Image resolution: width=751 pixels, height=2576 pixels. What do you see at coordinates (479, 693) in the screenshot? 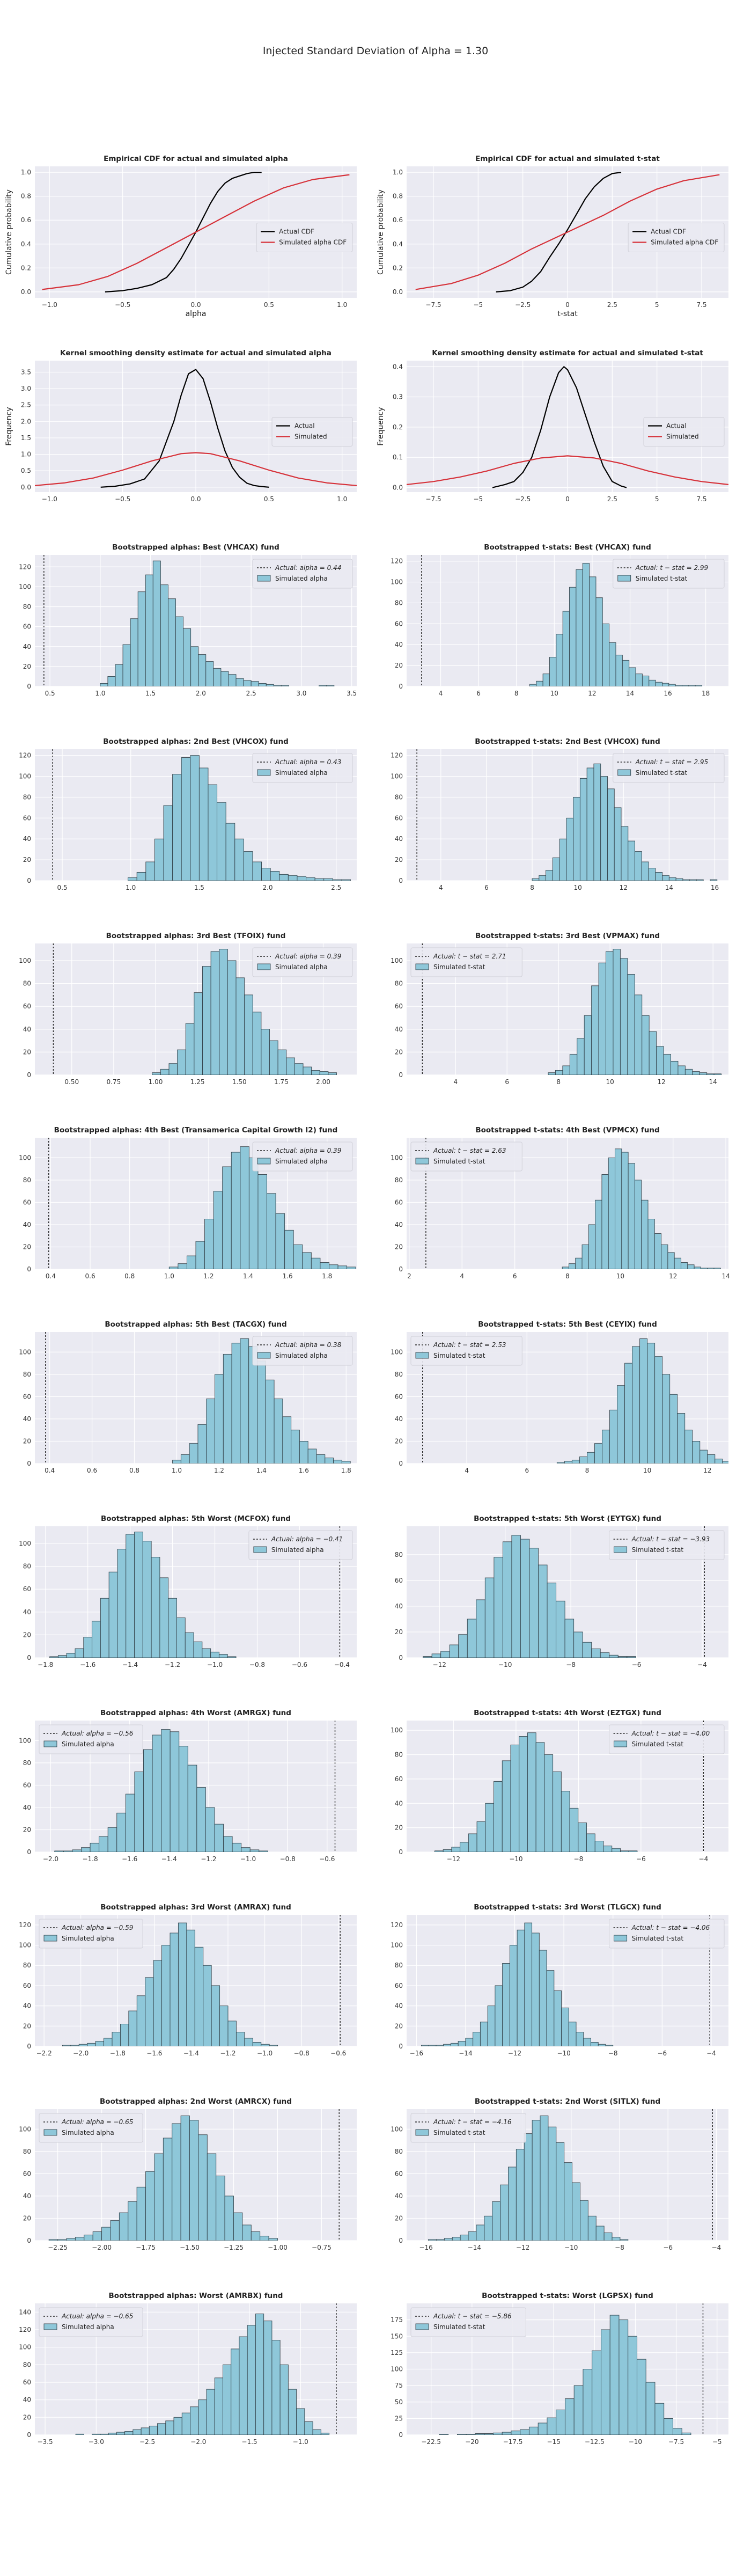
I see `x-tick-label: 6` at bounding box center [479, 693].